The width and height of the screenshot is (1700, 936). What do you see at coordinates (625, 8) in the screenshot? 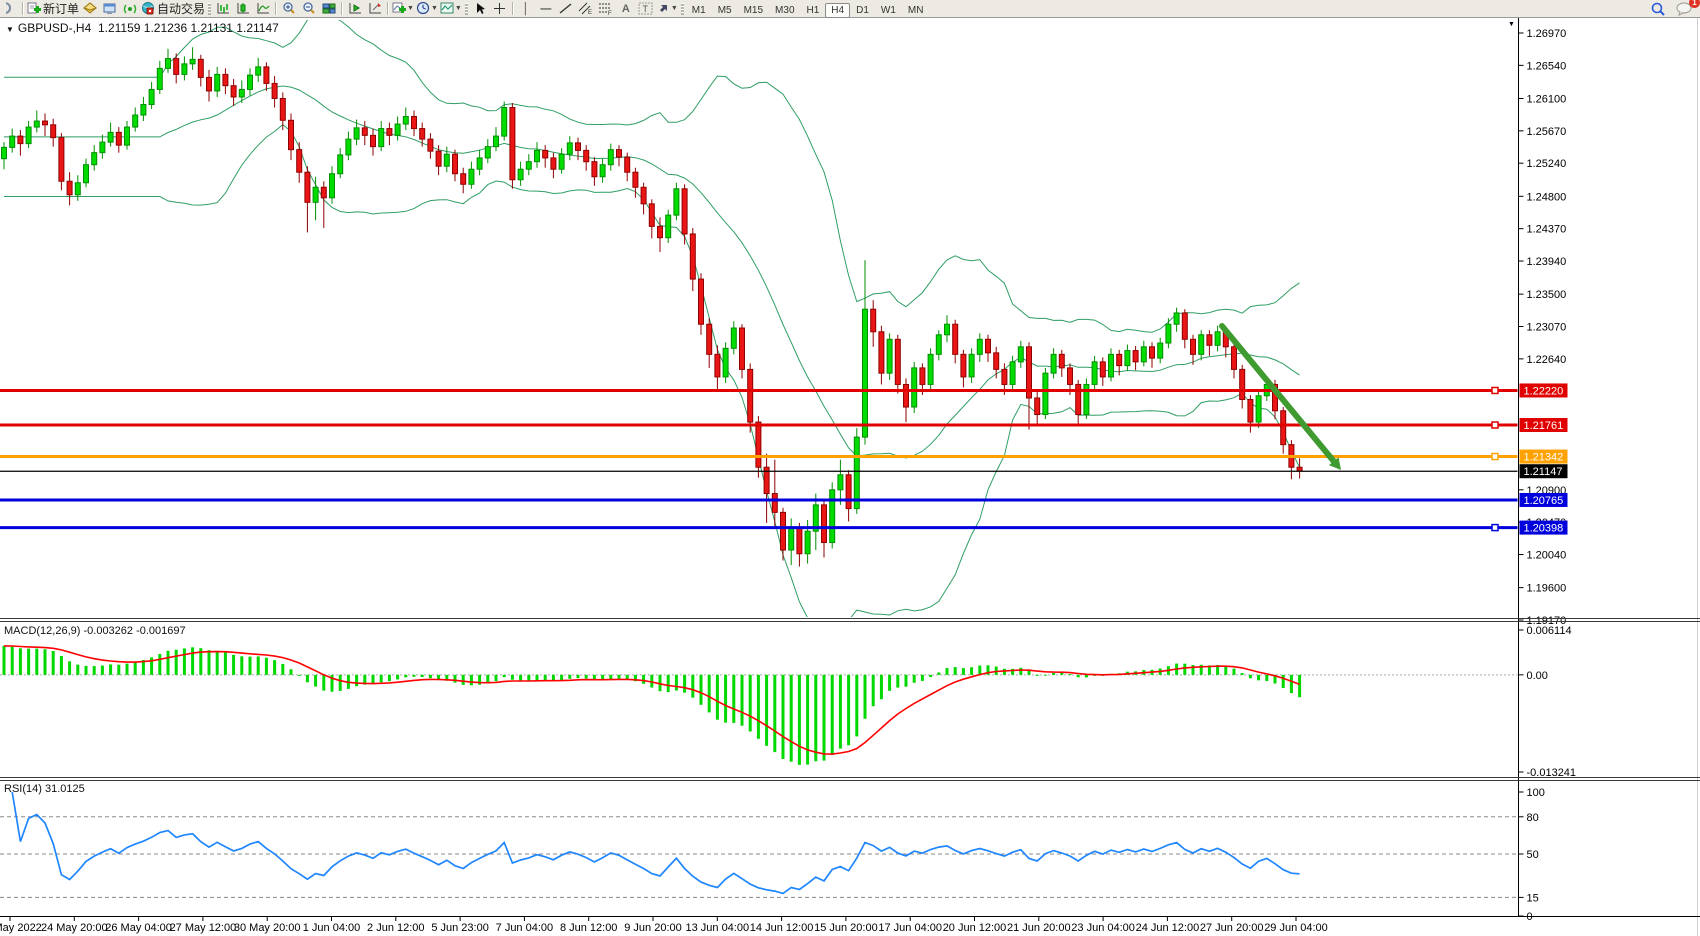
I see `text-button: A` at bounding box center [625, 8].